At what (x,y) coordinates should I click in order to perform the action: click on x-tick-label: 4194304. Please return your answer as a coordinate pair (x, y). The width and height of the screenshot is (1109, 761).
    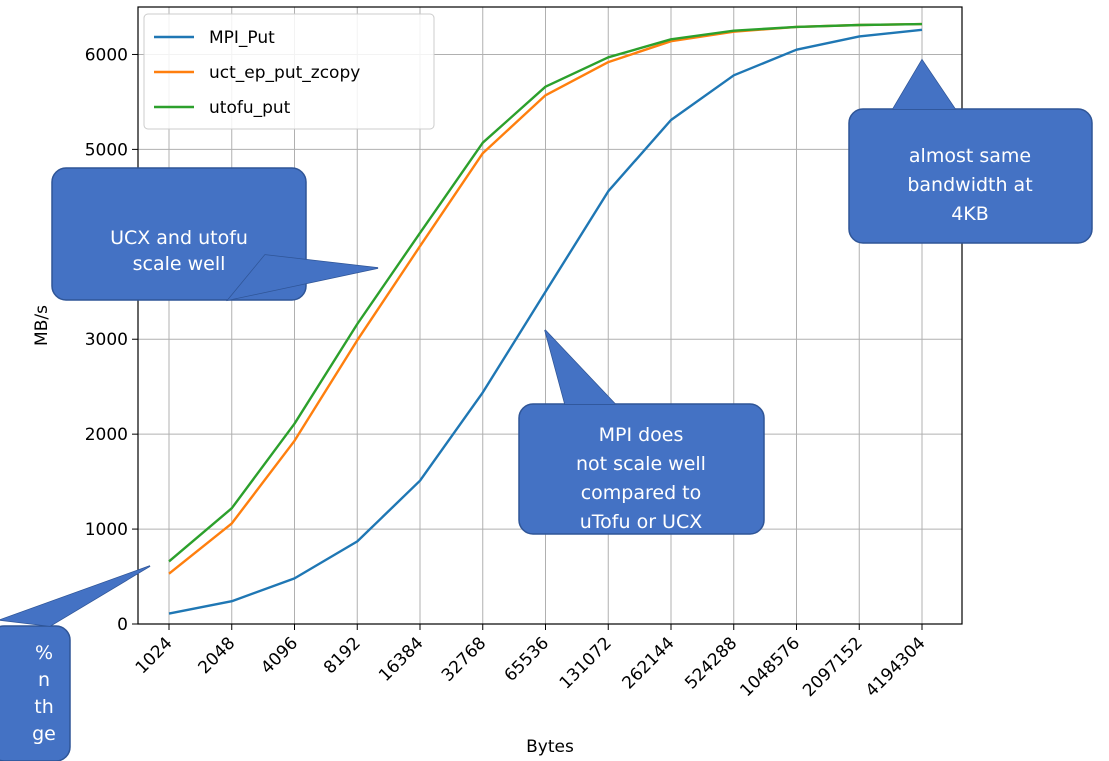
    Looking at the image, I should click on (896, 667).